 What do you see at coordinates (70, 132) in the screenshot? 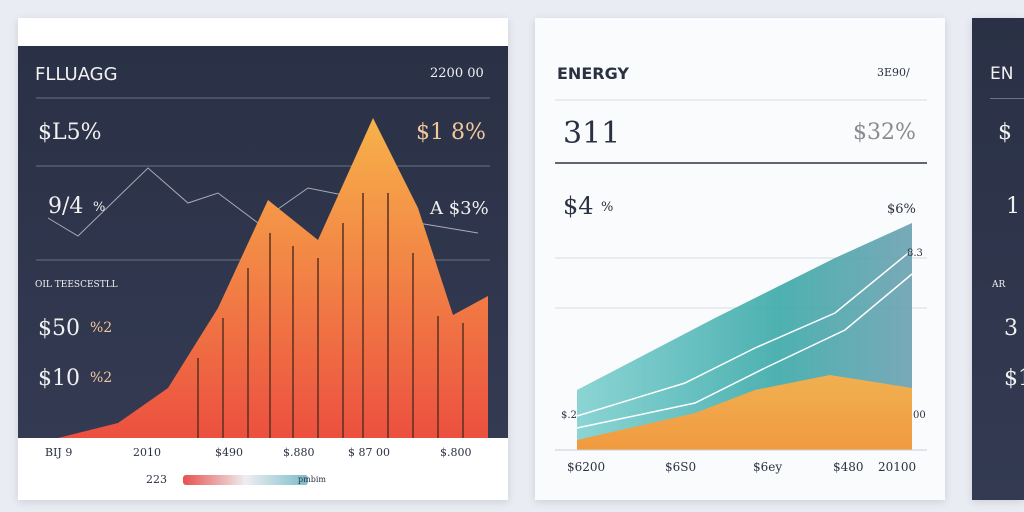
I see `label: $L5%` at bounding box center [70, 132].